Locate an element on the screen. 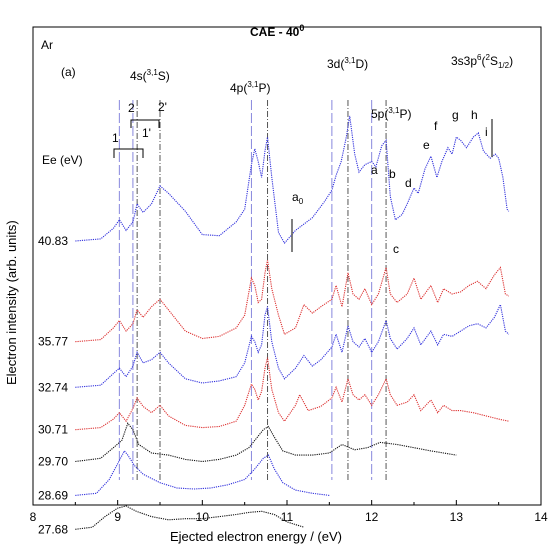  annotation-e: e is located at coordinates (426, 145).